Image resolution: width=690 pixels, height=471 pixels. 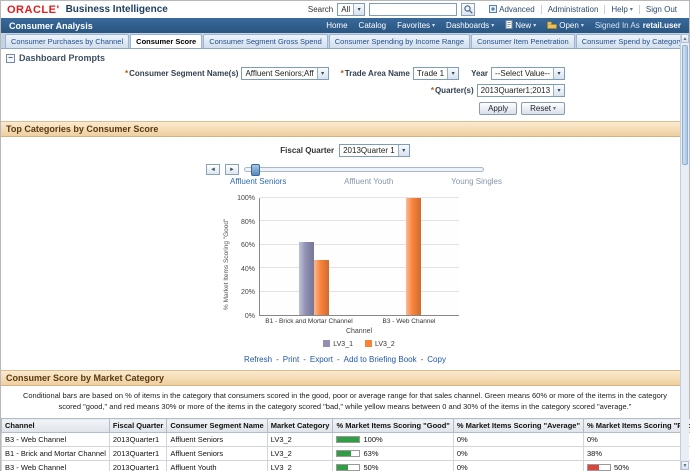 I want to click on action-link-add-to-briefing-book: Add to Briefing Book, so click(x=380, y=359).